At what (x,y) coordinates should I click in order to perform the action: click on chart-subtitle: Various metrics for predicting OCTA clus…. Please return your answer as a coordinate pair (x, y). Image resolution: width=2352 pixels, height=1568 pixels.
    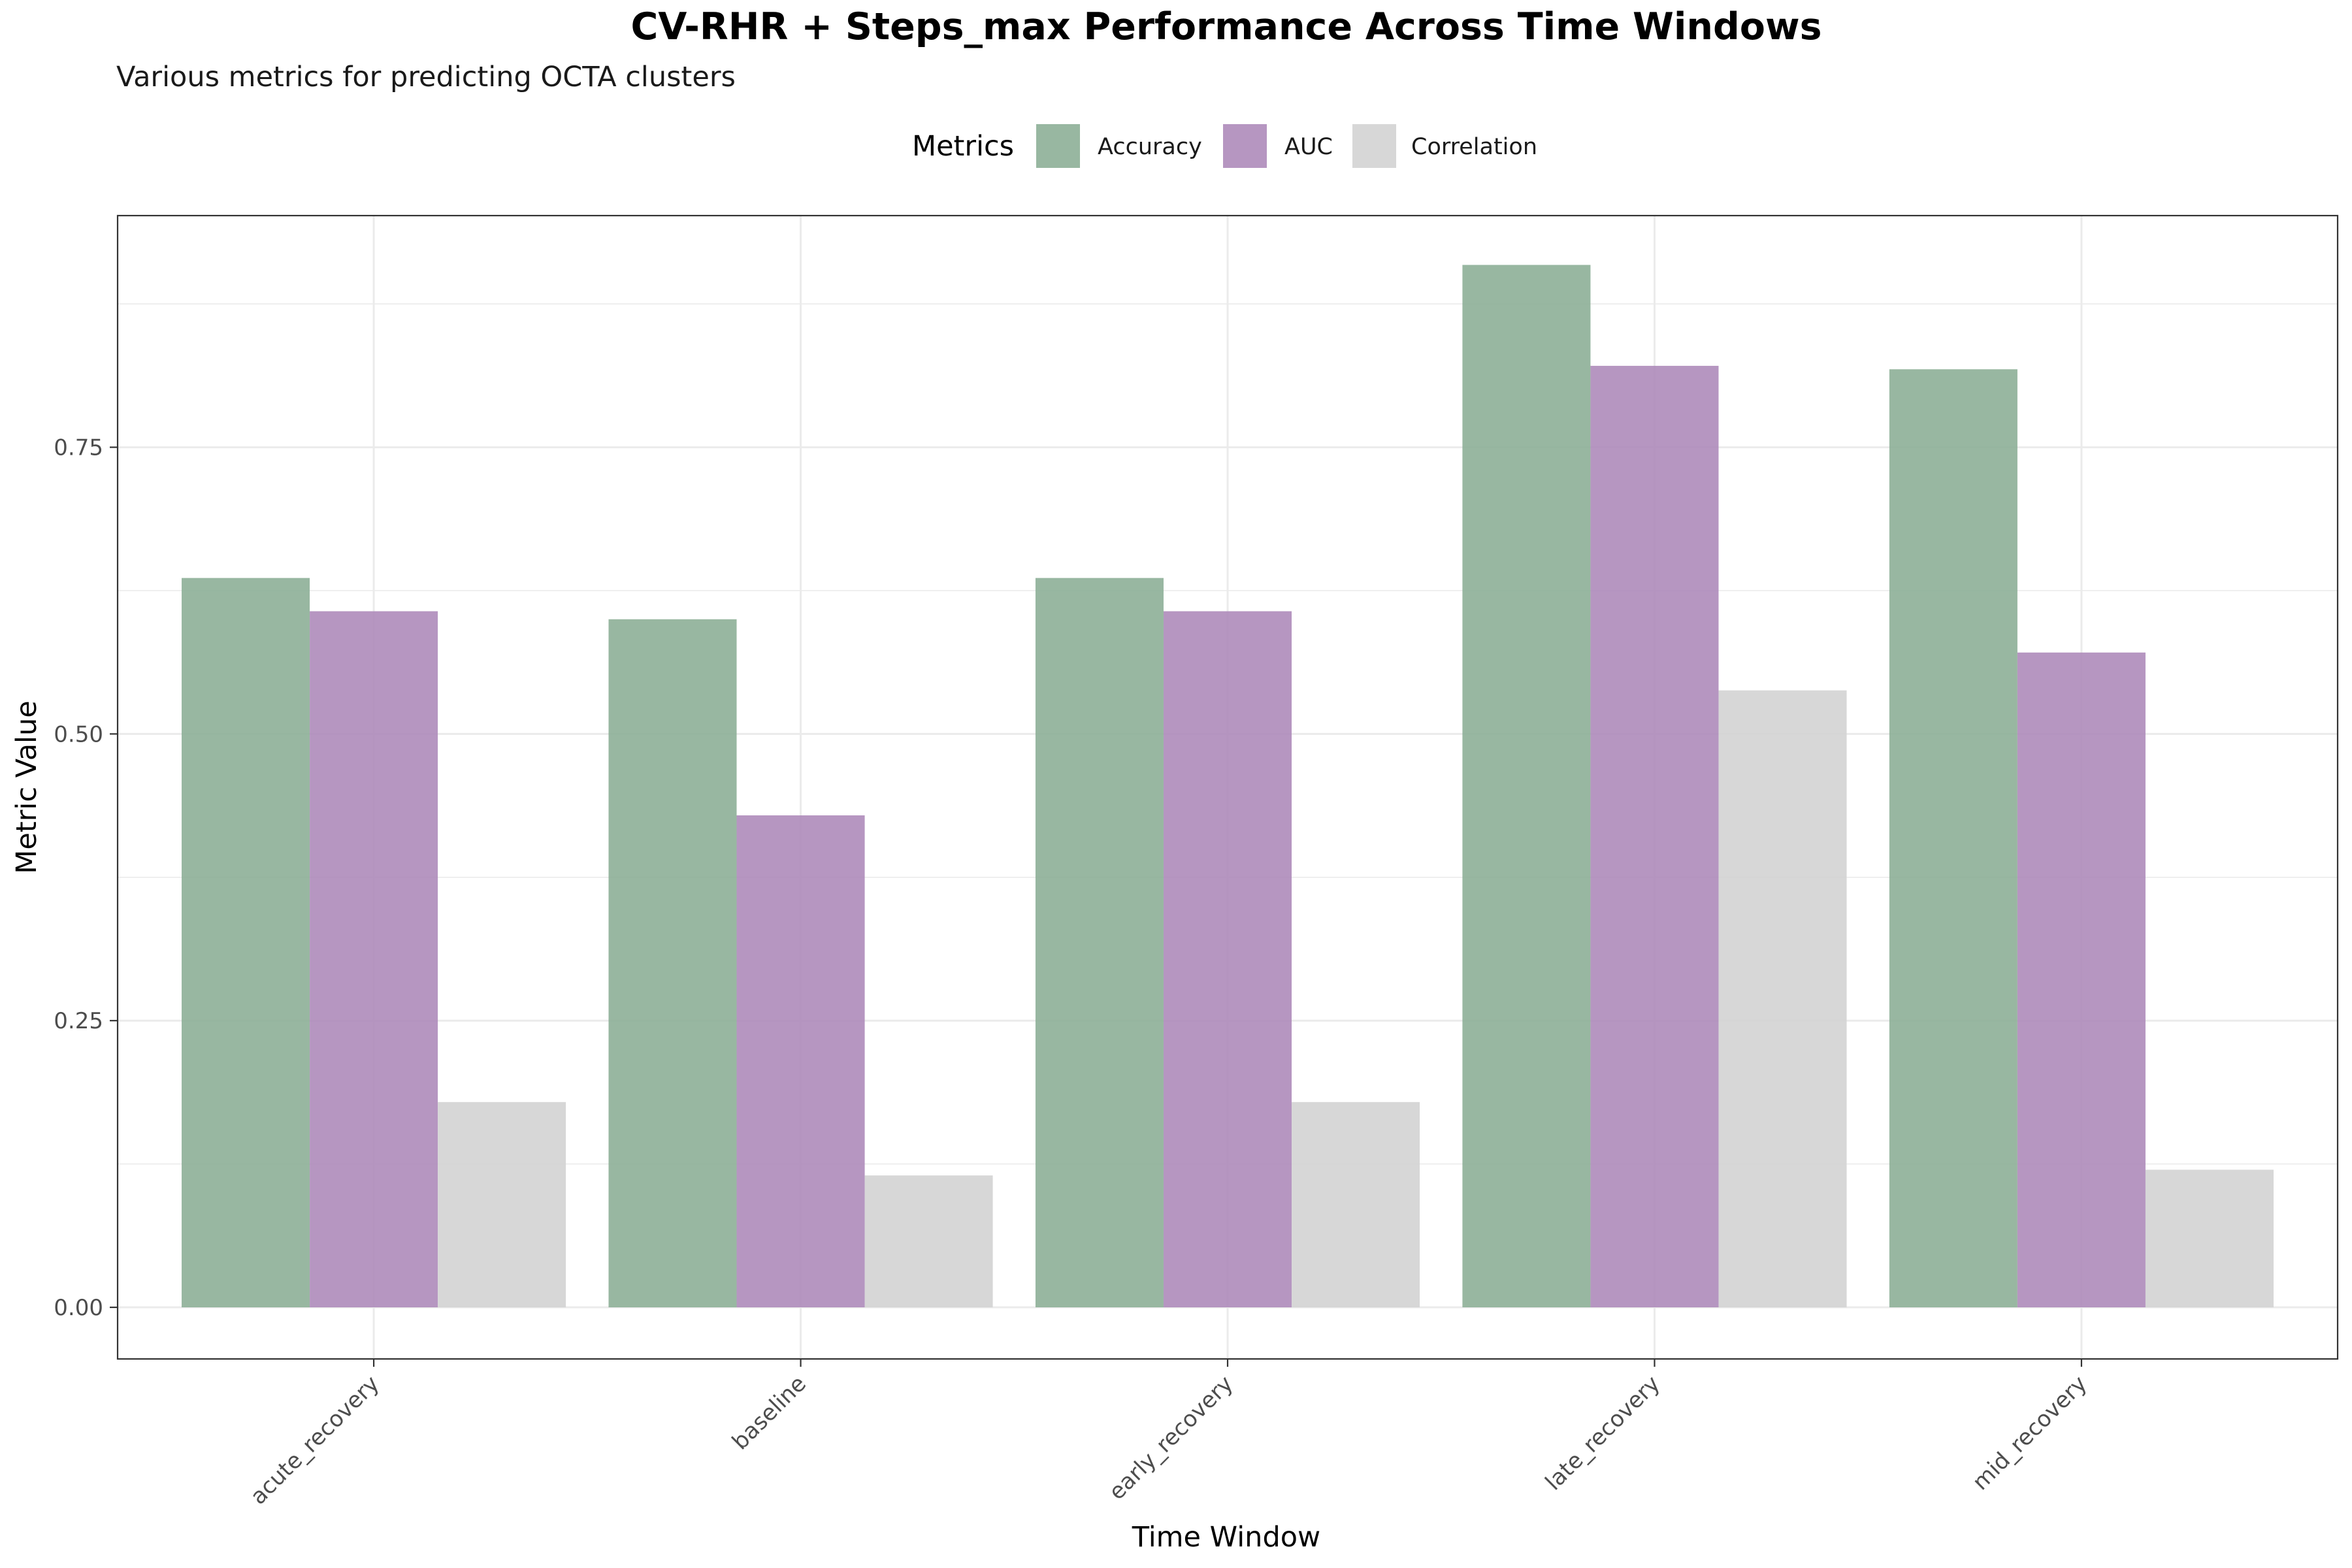
    Looking at the image, I should click on (426, 77).